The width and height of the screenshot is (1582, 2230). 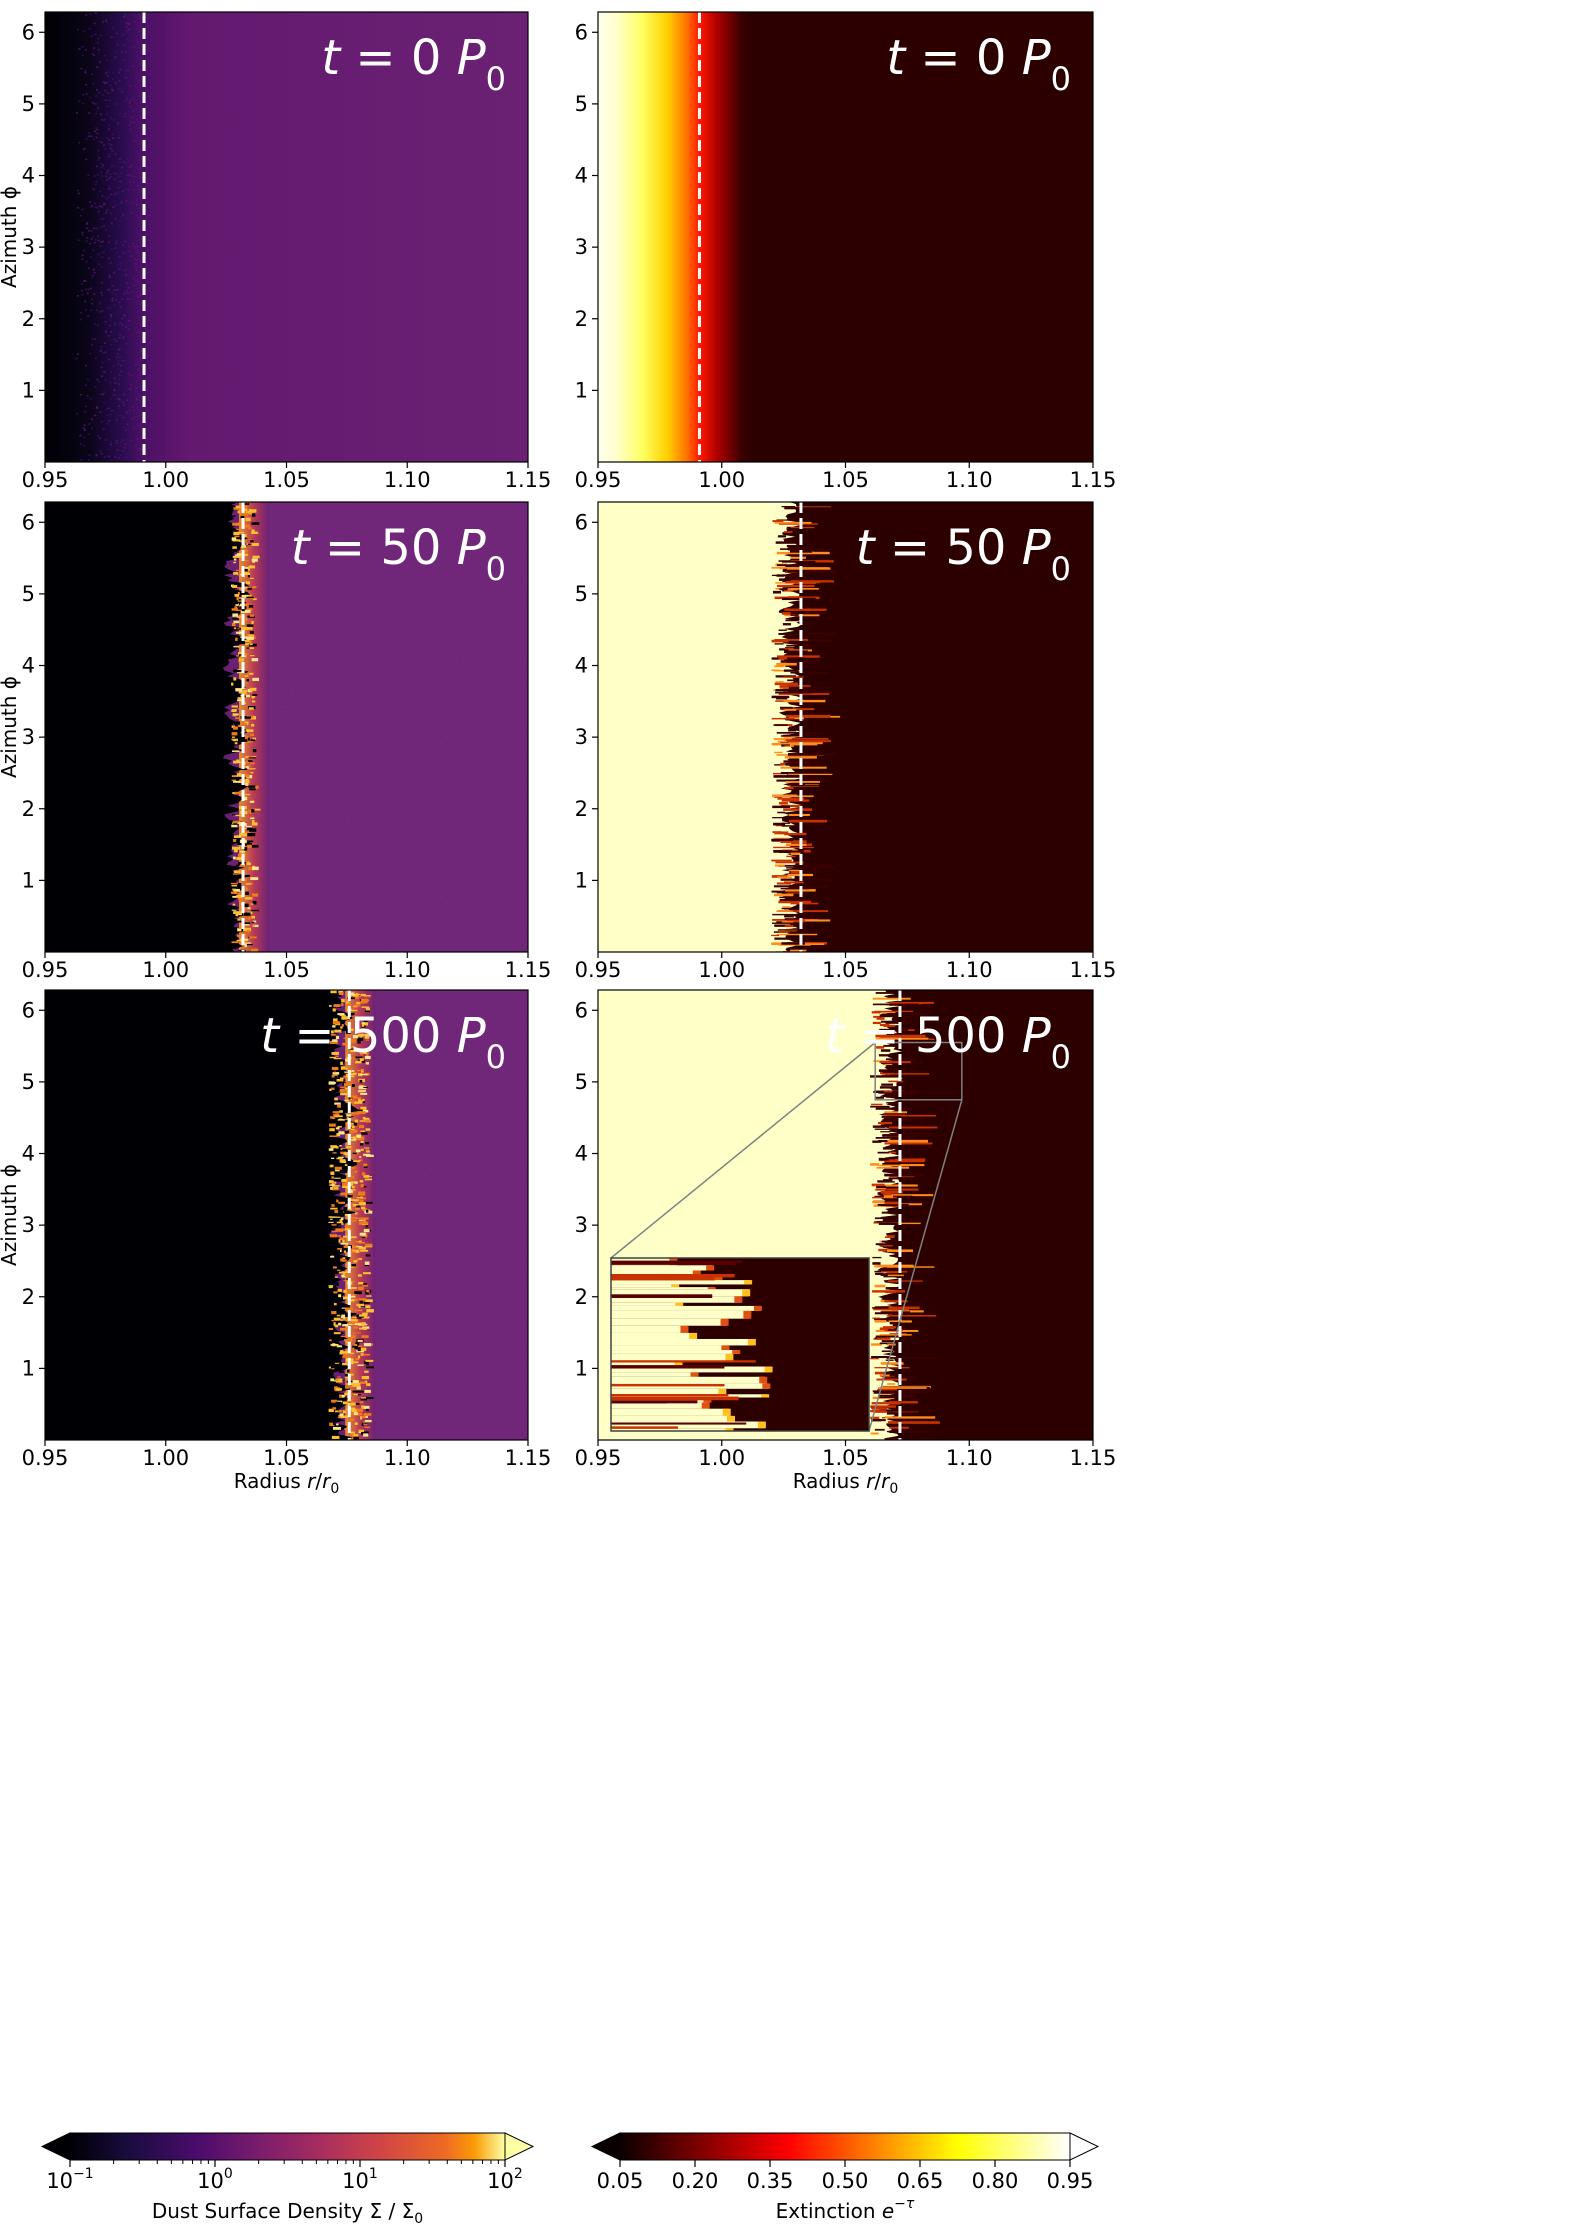 What do you see at coordinates (286, 970) in the screenshot?
I see `x-tick-label: 1.05` at bounding box center [286, 970].